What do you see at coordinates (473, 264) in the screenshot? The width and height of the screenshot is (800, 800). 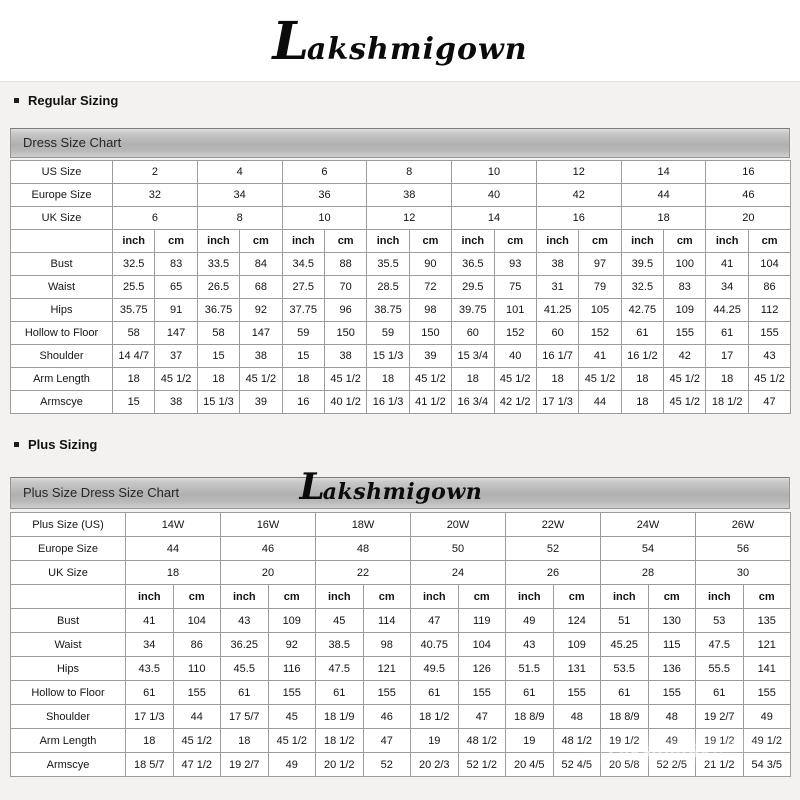 I see `measurement-cell: 36.5` at bounding box center [473, 264].